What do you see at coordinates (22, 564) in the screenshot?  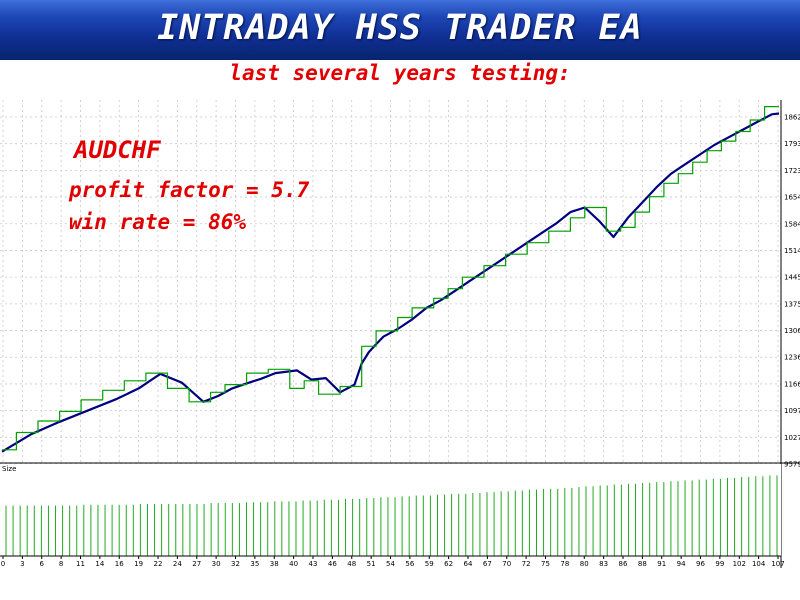 I see `x-tick-label: 3` at bounding box center [22, 564].